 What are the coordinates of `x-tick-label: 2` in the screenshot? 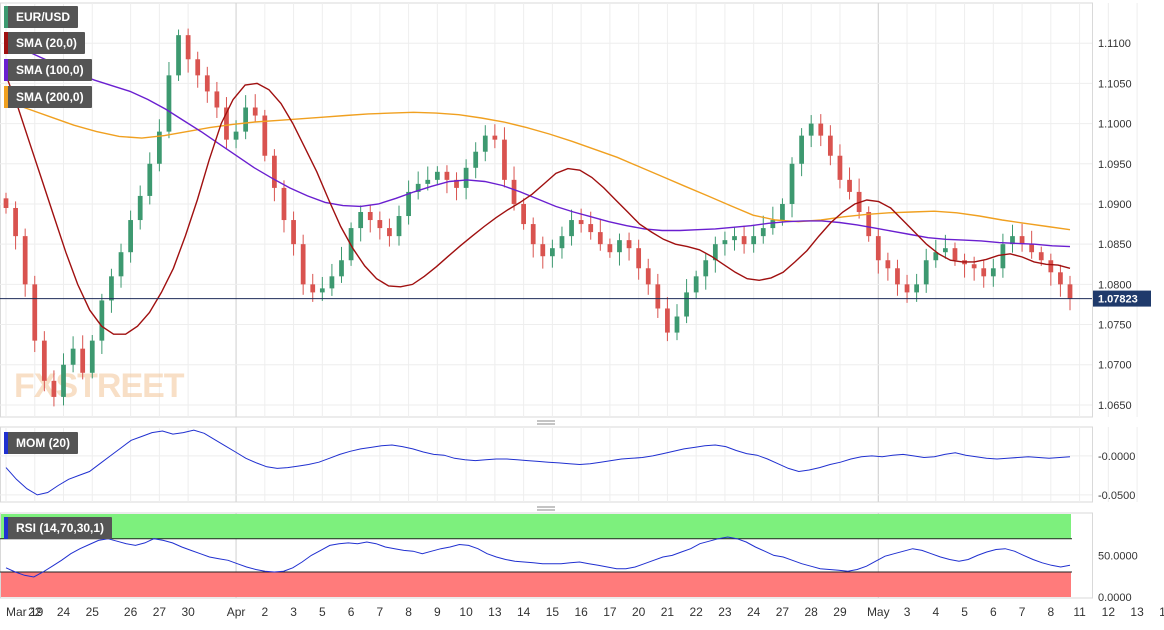 It's located at (264, 612).